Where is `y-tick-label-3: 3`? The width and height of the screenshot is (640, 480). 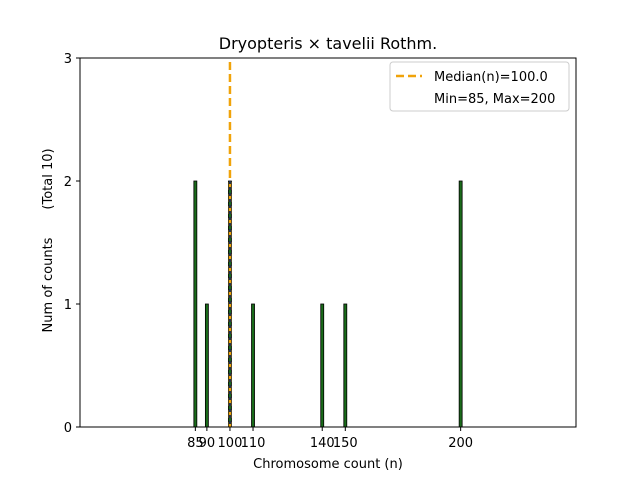
y-tick-label-3: 3 is located at coordinates (68, 59).